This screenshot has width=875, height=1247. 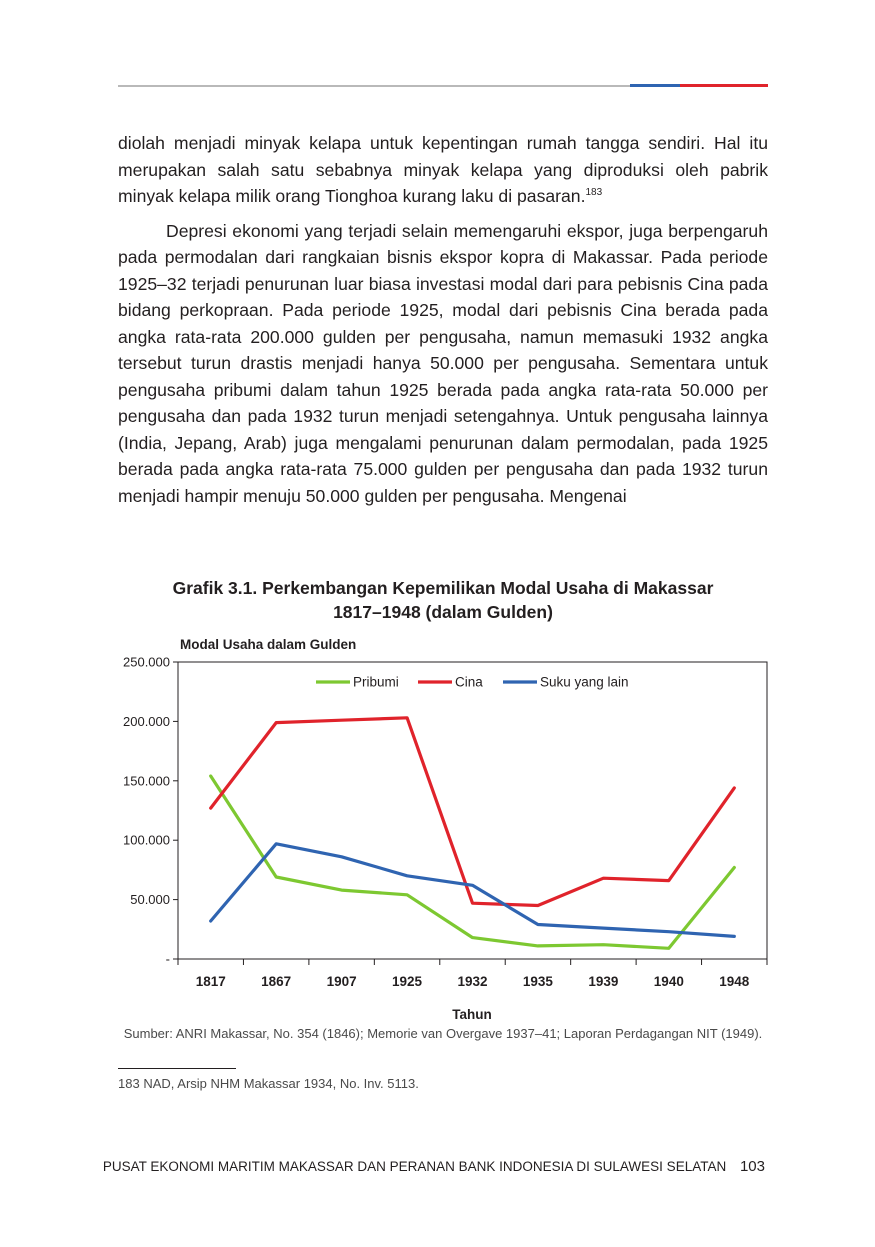 I want to click on series-lines, so click(x=472, y=833).